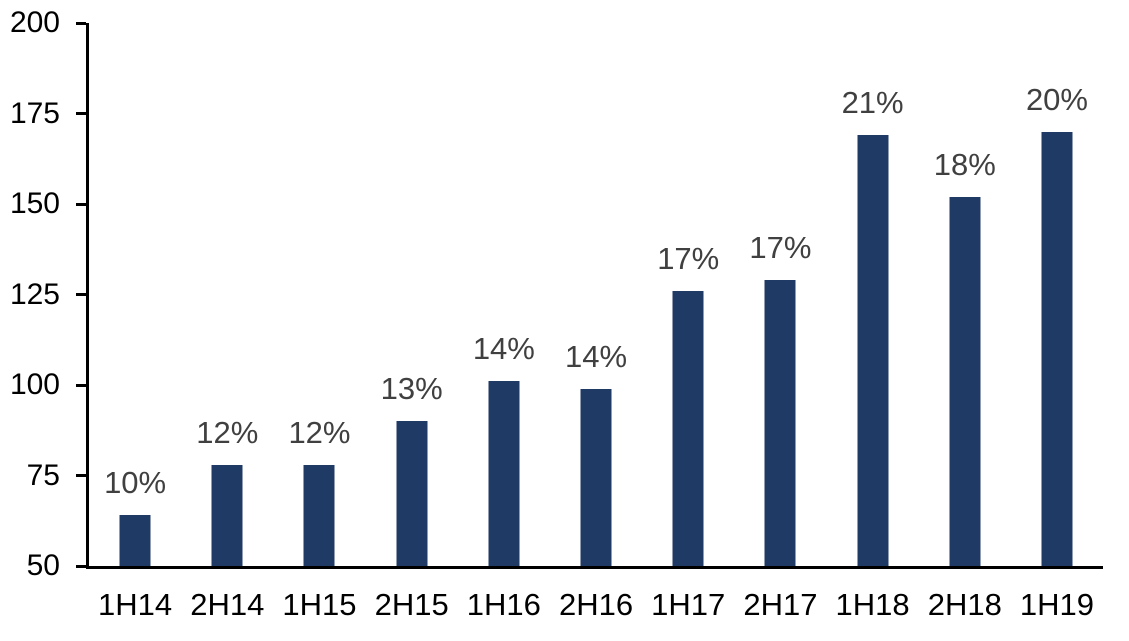 The width and height of the screenshot is (1129, 641). Describe the element at coordinates (780, 423) in the screenshot. I see `bar-2H17` at that location.